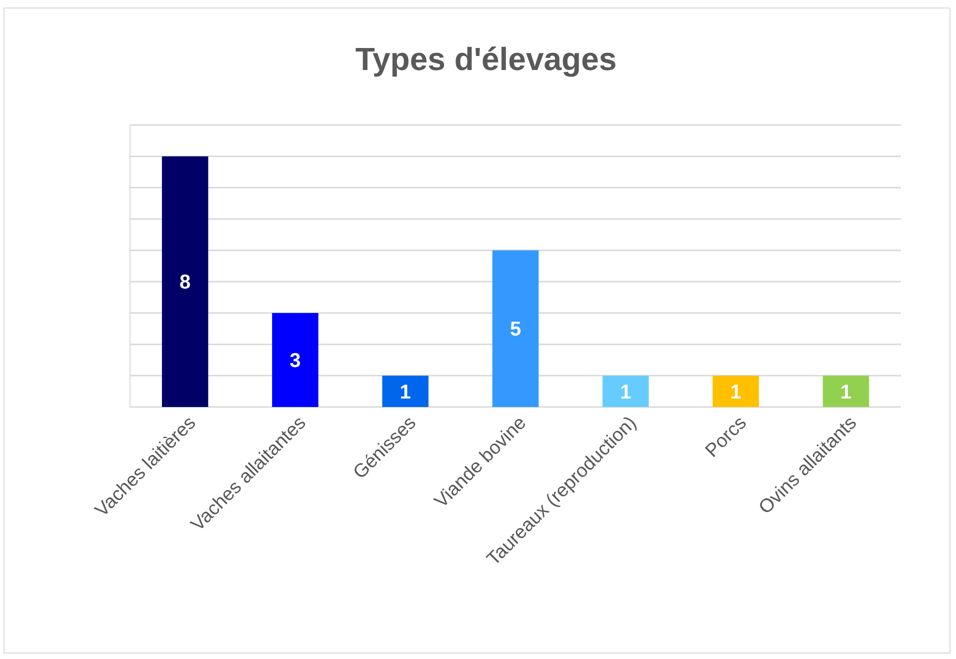 The height and width of the screenshot is (659, 956). I want to click on data-label: 5, so click(516, 329).